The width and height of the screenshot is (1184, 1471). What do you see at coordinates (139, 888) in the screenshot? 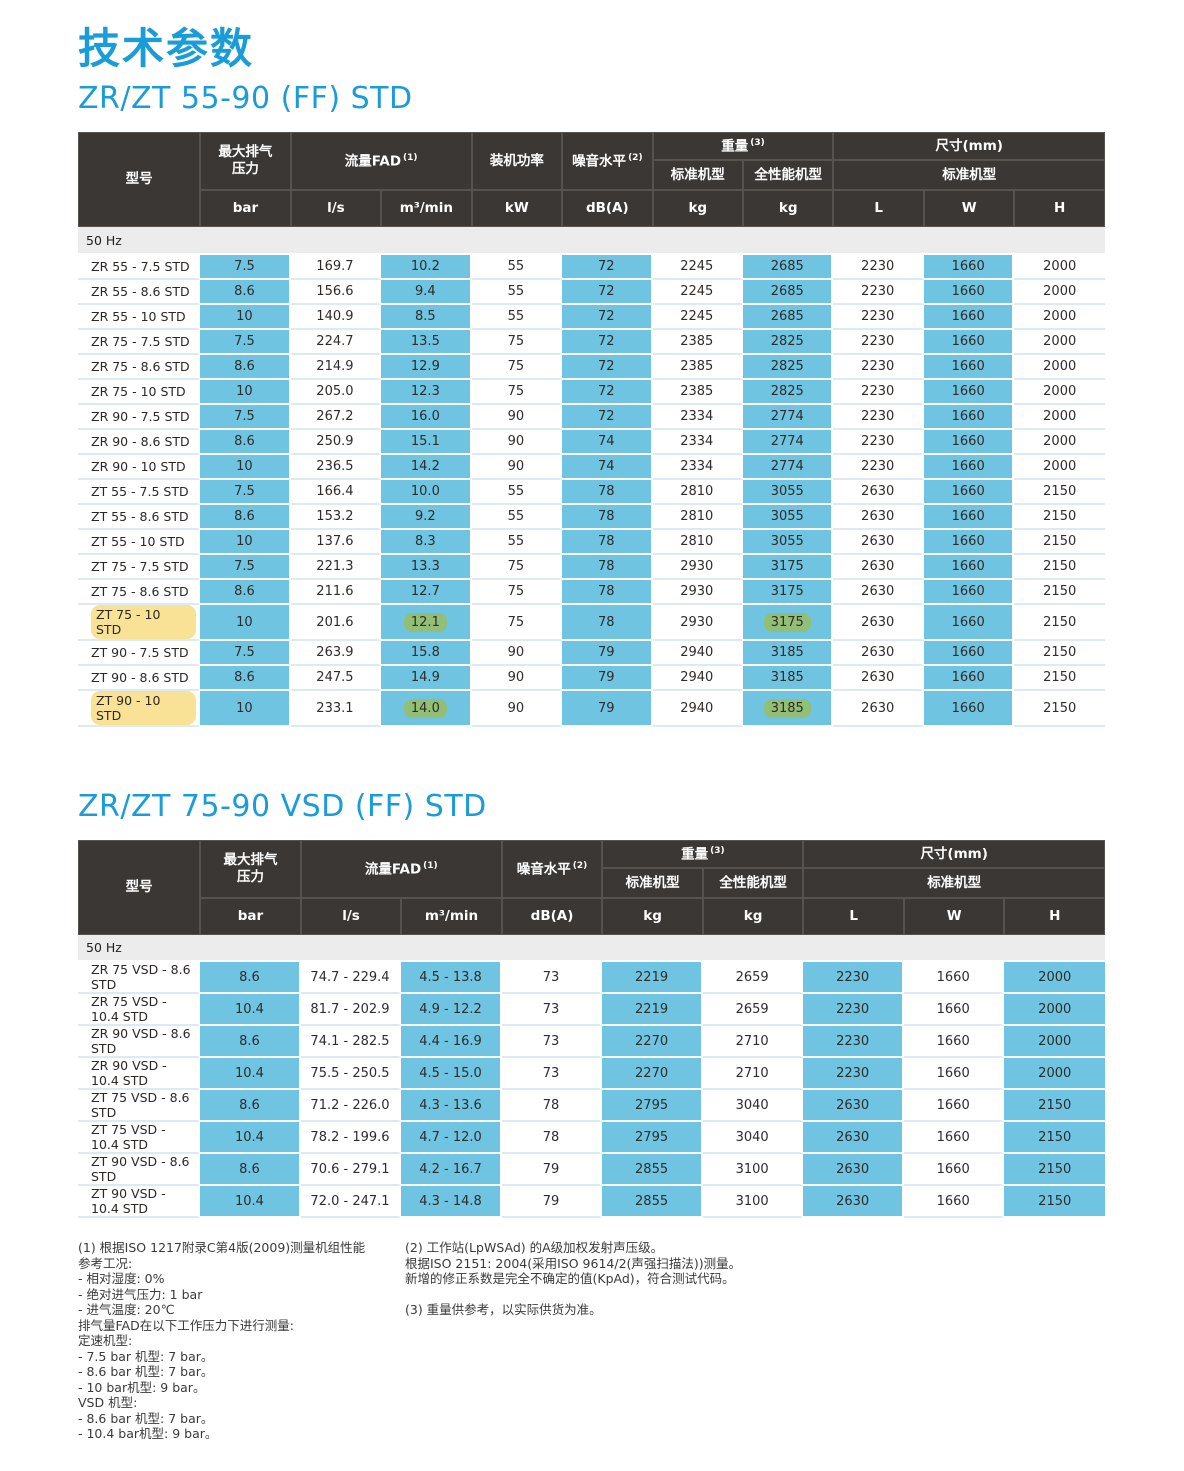
I see `col-header-model: 型号` at bounding box center [139, 888].